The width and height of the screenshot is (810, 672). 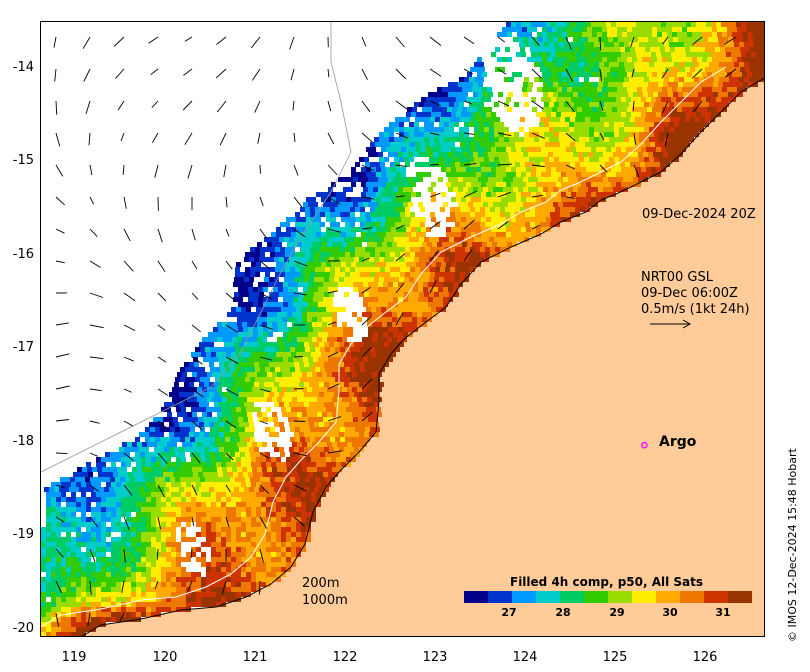 What do you see at coordinates (695, 309) in the screenshot?
I see `currents-scale-label: 0.5m/s (1kt 24h)` at bounding box center [695, 309].